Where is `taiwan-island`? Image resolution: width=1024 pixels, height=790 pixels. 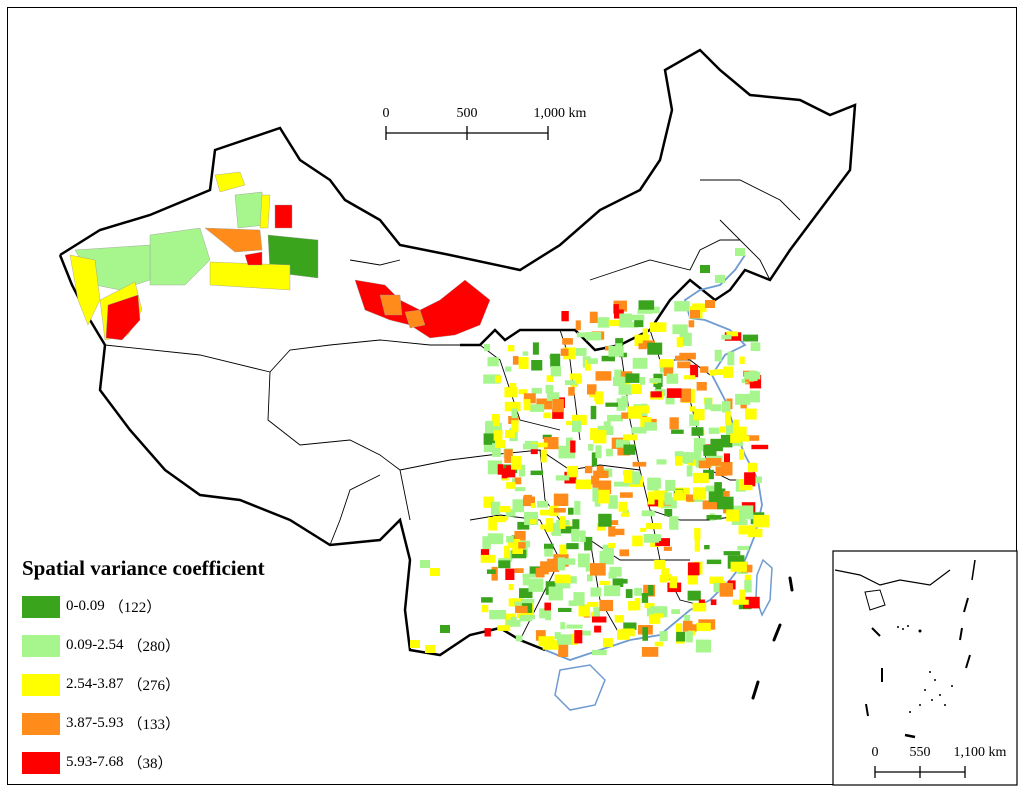 taiwan-island is located at coordinates (764, 587).